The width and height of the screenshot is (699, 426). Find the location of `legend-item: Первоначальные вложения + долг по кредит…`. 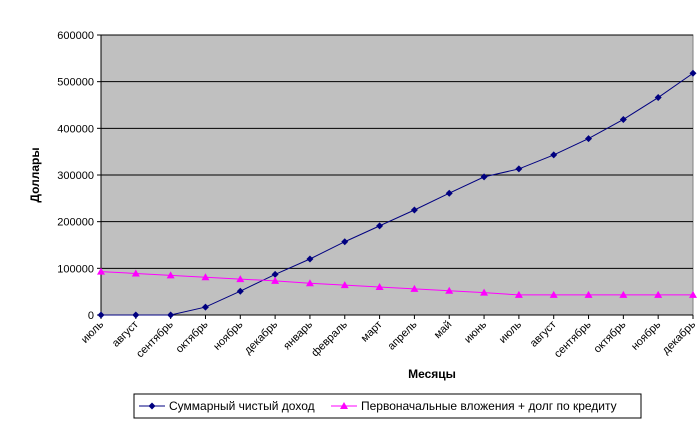

legend-item: Первоначальные вложения + долг по кредит… is located at coordinates (474, 406).